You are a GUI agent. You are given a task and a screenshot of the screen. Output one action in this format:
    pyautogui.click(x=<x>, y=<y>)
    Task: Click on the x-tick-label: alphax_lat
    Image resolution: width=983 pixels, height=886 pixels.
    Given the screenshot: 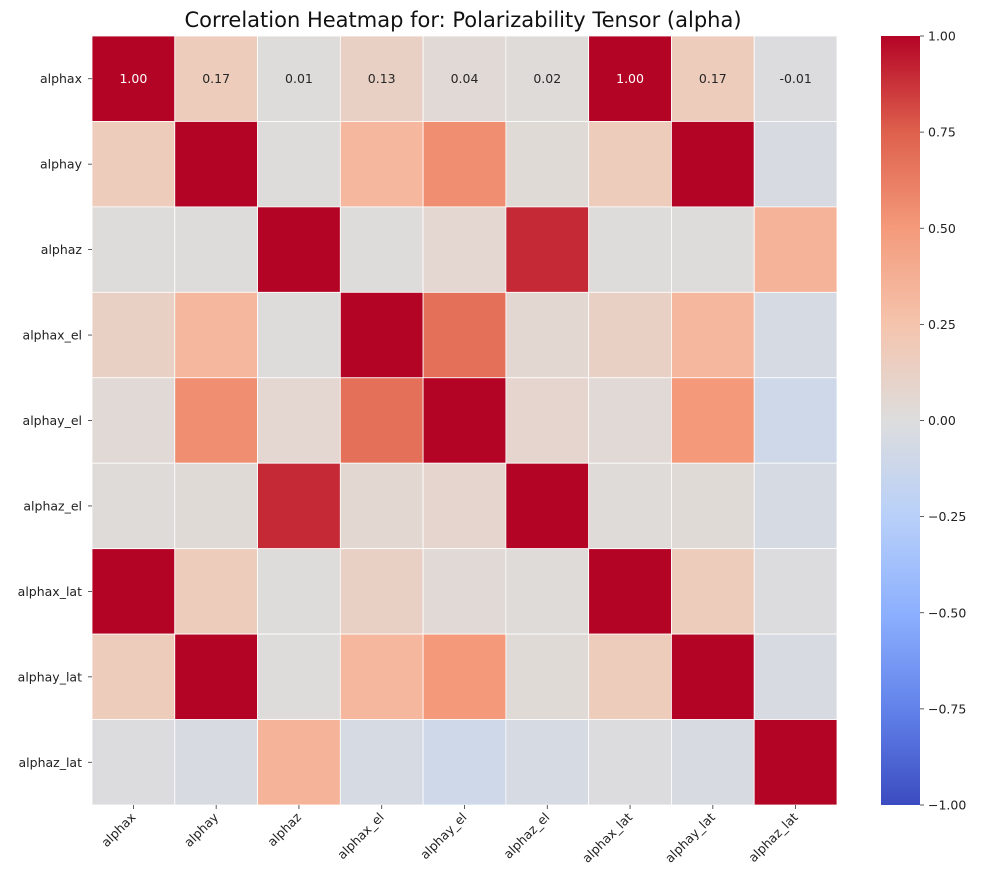 What is the action you would take?
    pyautogui.click(x=607, y=837)
    